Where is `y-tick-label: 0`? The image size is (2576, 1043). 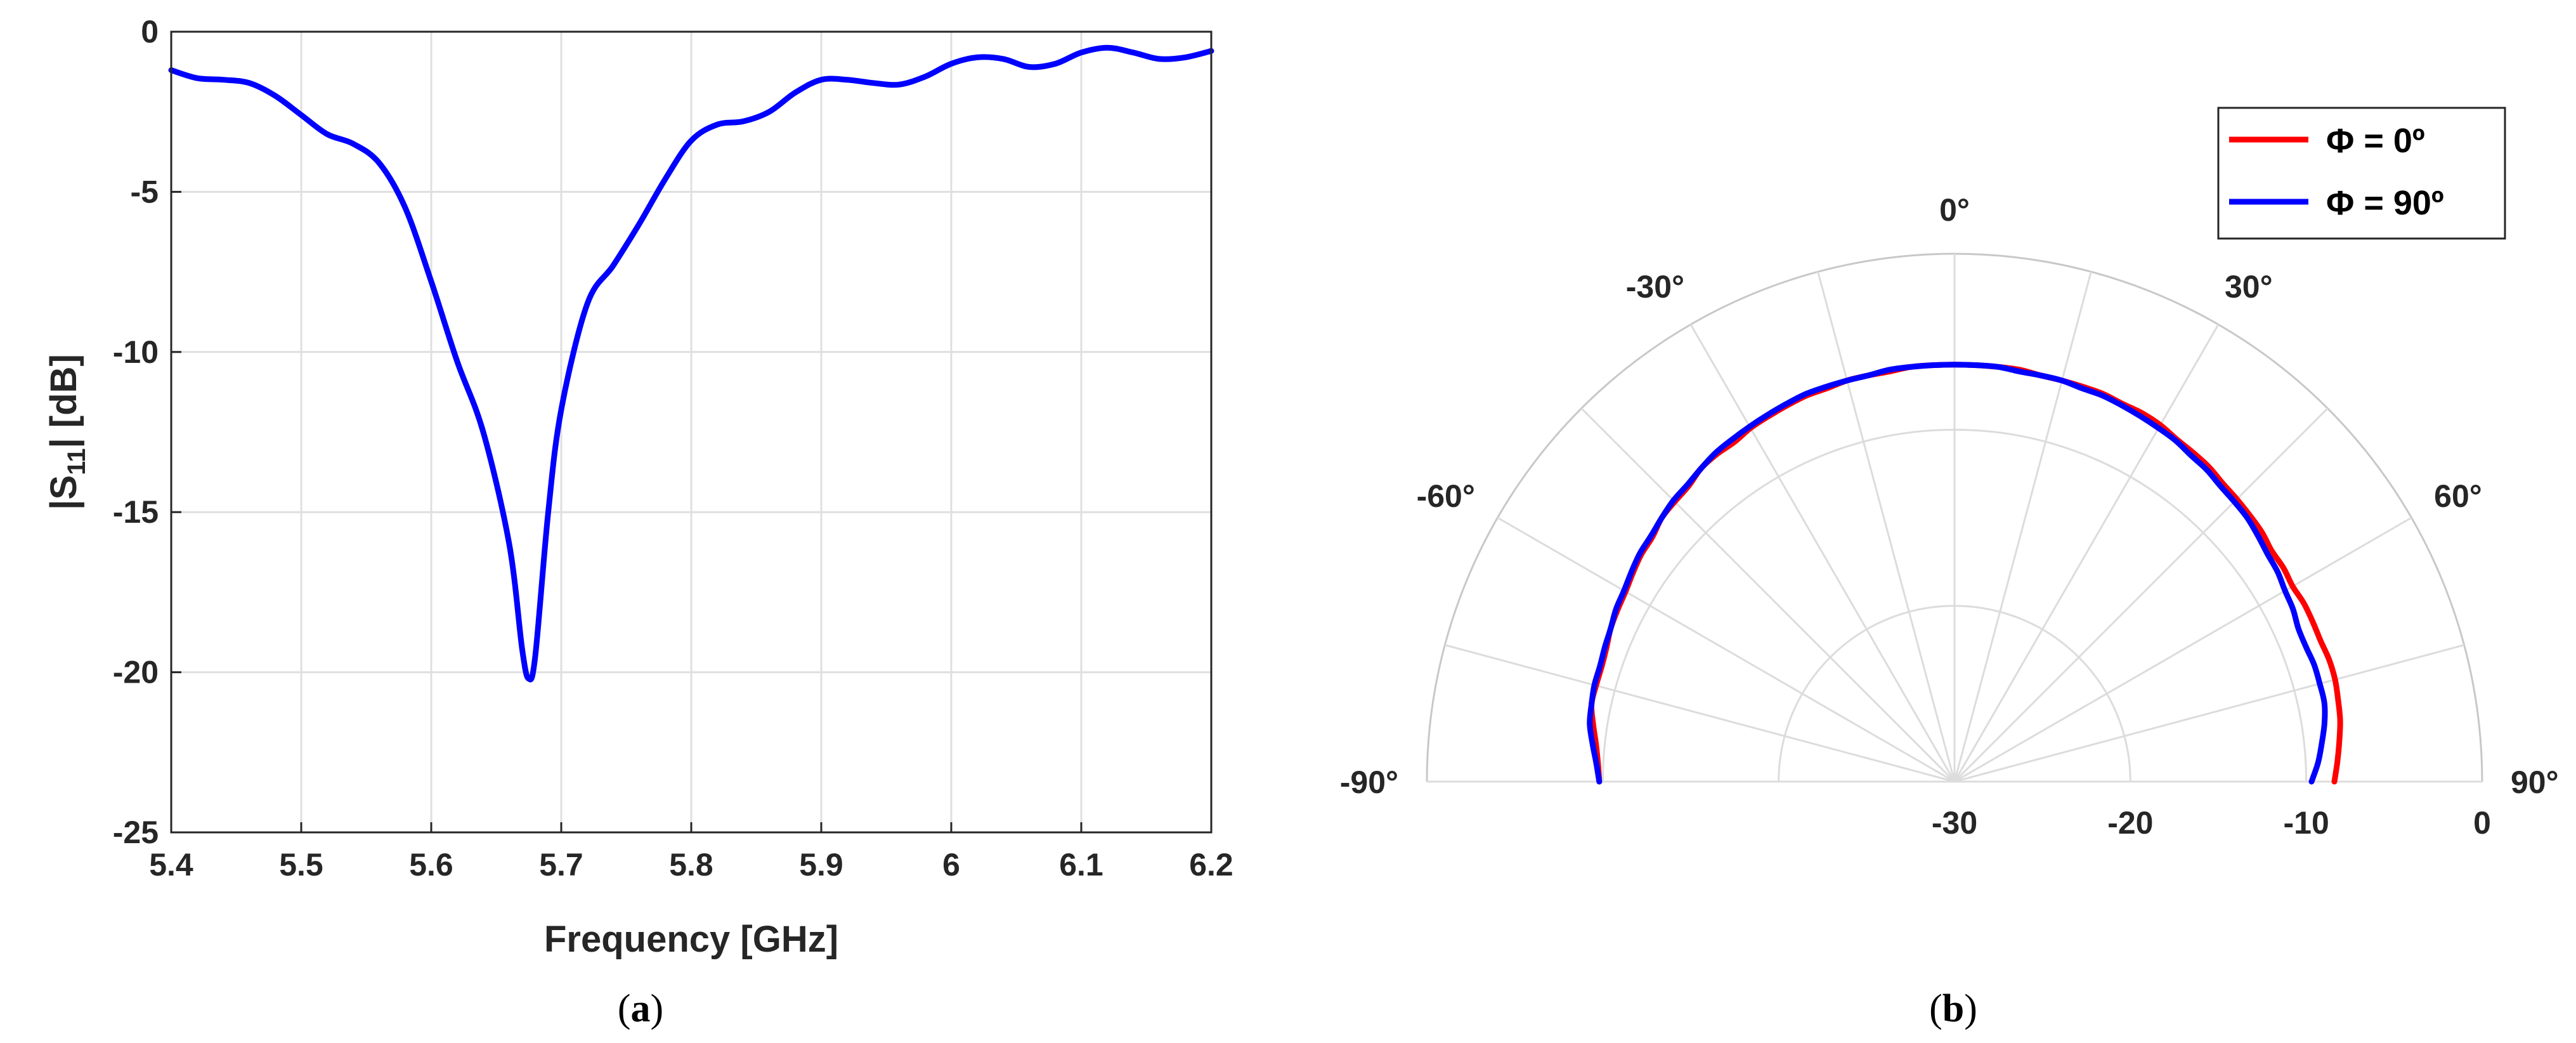 y-tick-label: 0 is located at coordinates (150, 31).